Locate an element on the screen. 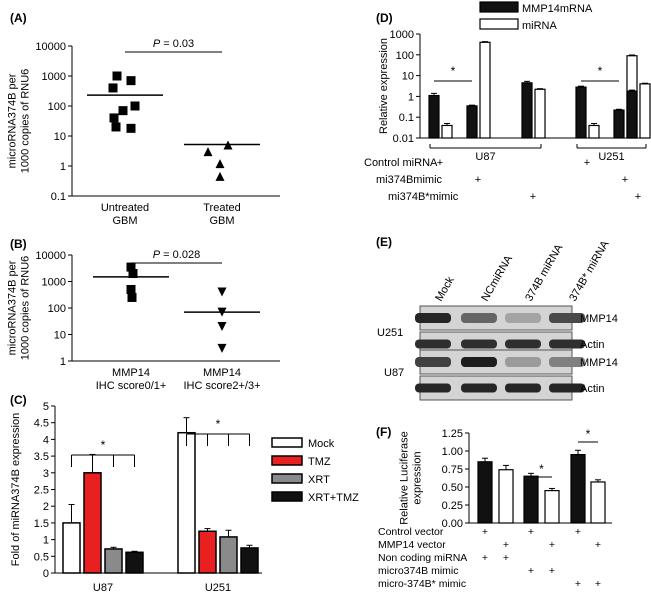 This screenshot has width=651, height=598. y-tick-label: 3.5 is located at coordinates (41, 457).